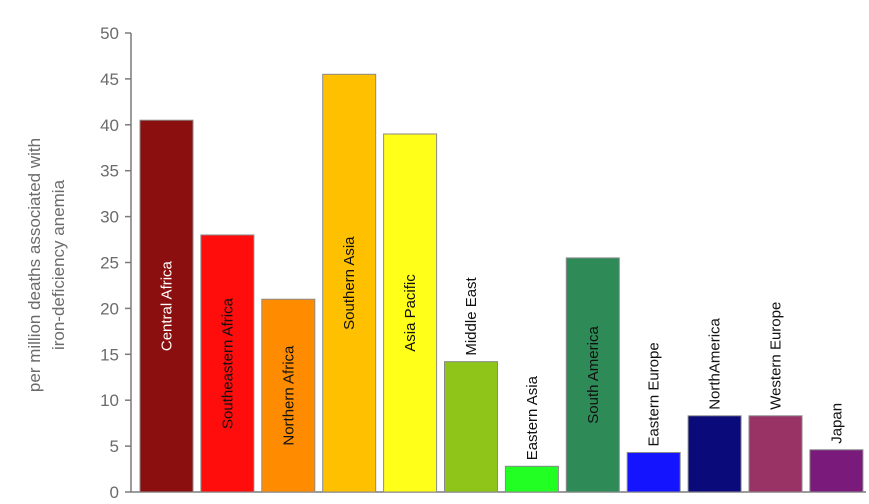 The height and width of the screenshot is (504, 869). I want to click on bar-category-label: Southern Asia, so click(349, 283).